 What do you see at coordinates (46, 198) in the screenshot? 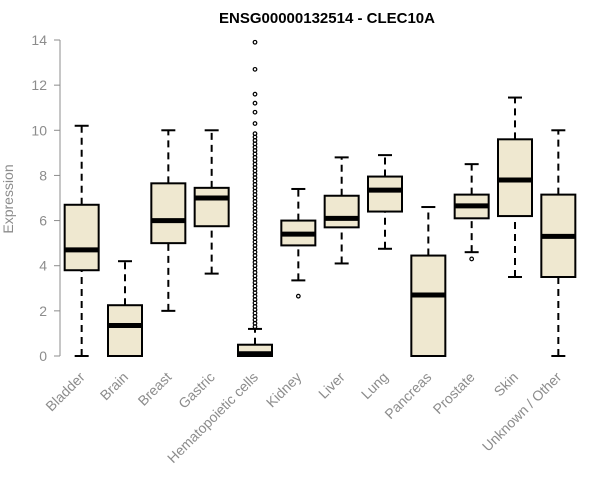
I see `y-axis: 0 2 4 6 8 10 12 14` at bounding box center [46, 198].